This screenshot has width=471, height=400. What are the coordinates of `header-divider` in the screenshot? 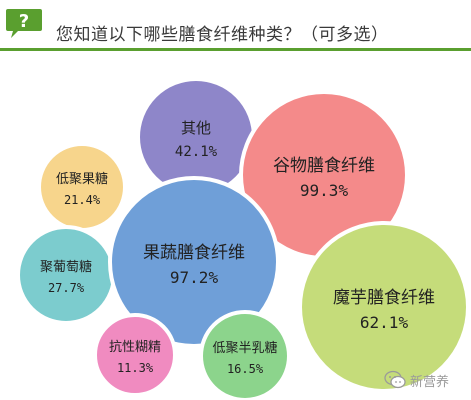 It's located at (235, 49).